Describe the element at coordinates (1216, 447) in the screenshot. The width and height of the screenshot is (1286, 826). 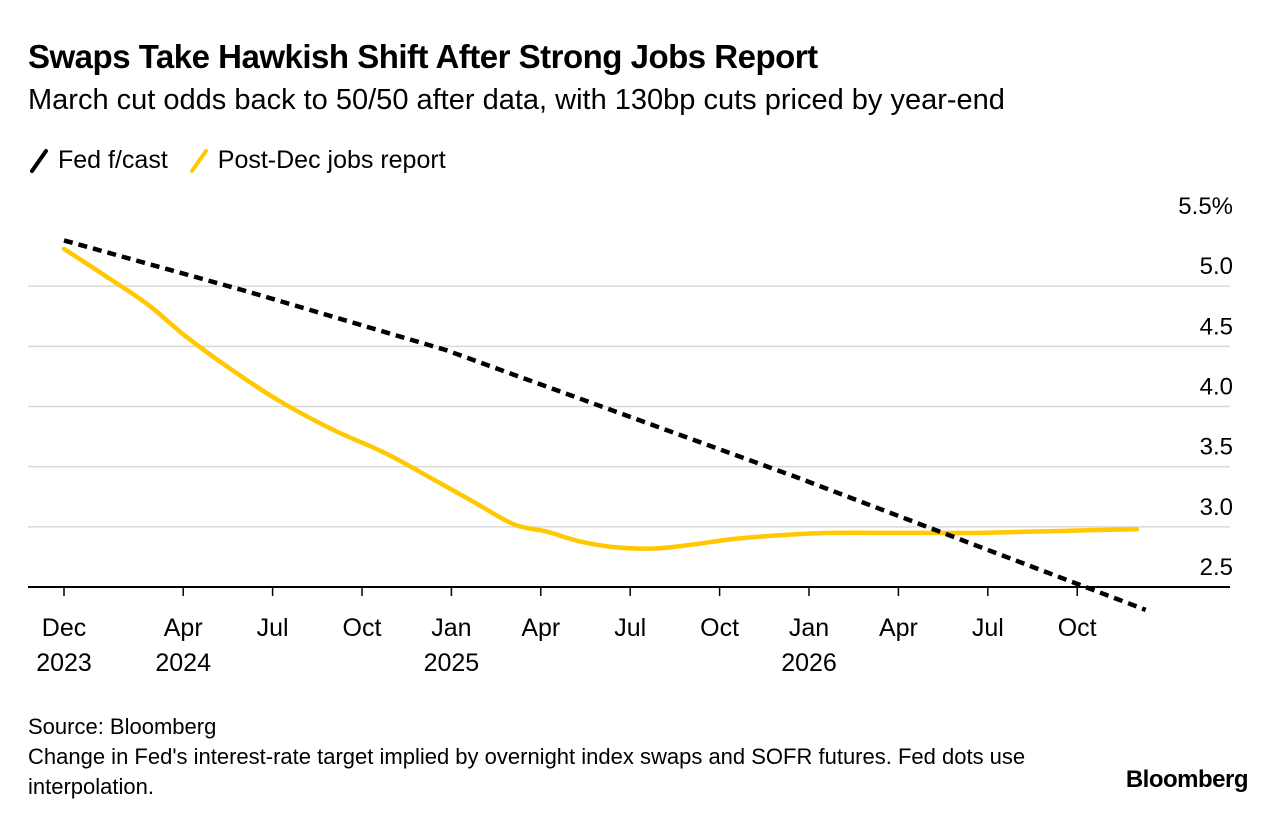
I see `y-tick-label: 3.5` at that location.